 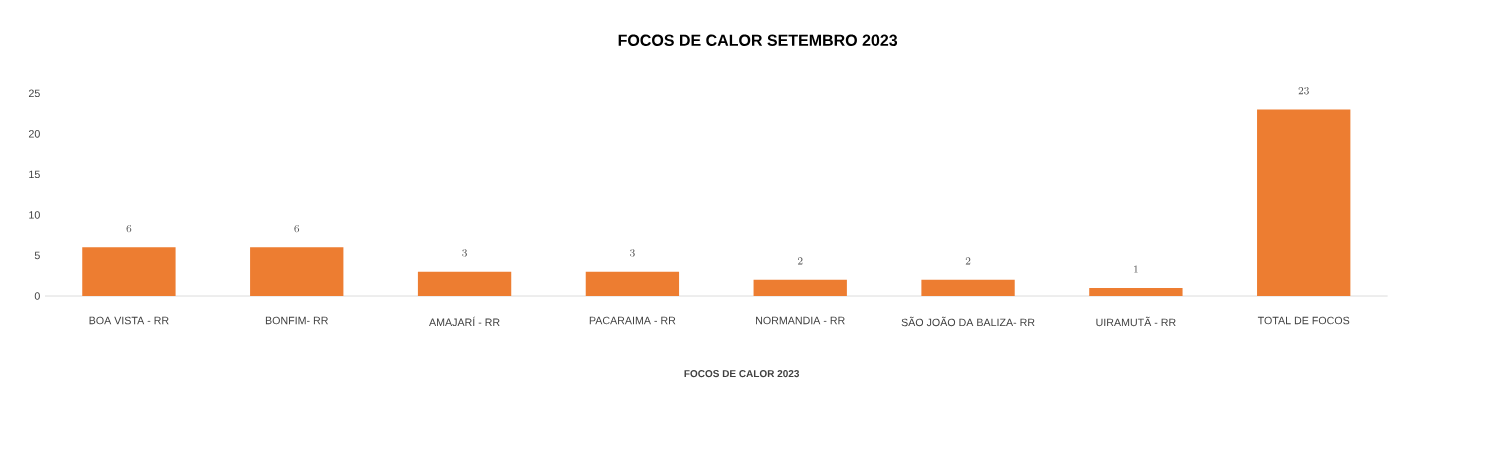 What do you see at coordinates (758, 40) in the screenshot?
I see `chart-title: FOCOS DE CALOR SETEMBRO 2023` at bounding box center [758, 40].